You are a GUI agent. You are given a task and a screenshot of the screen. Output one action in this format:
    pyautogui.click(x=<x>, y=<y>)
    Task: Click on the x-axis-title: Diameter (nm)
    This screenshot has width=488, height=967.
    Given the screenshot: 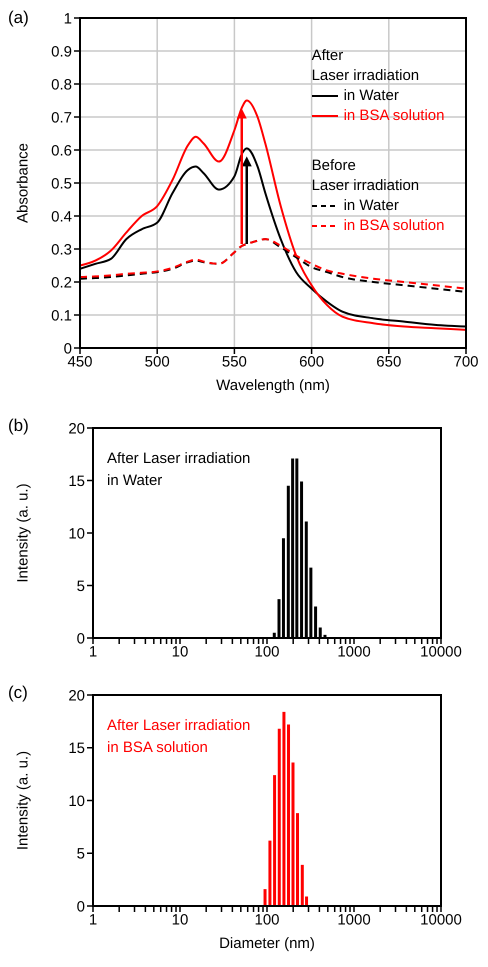 What is the action you would take?
    pyautogui.click(x=267, y=943)
    